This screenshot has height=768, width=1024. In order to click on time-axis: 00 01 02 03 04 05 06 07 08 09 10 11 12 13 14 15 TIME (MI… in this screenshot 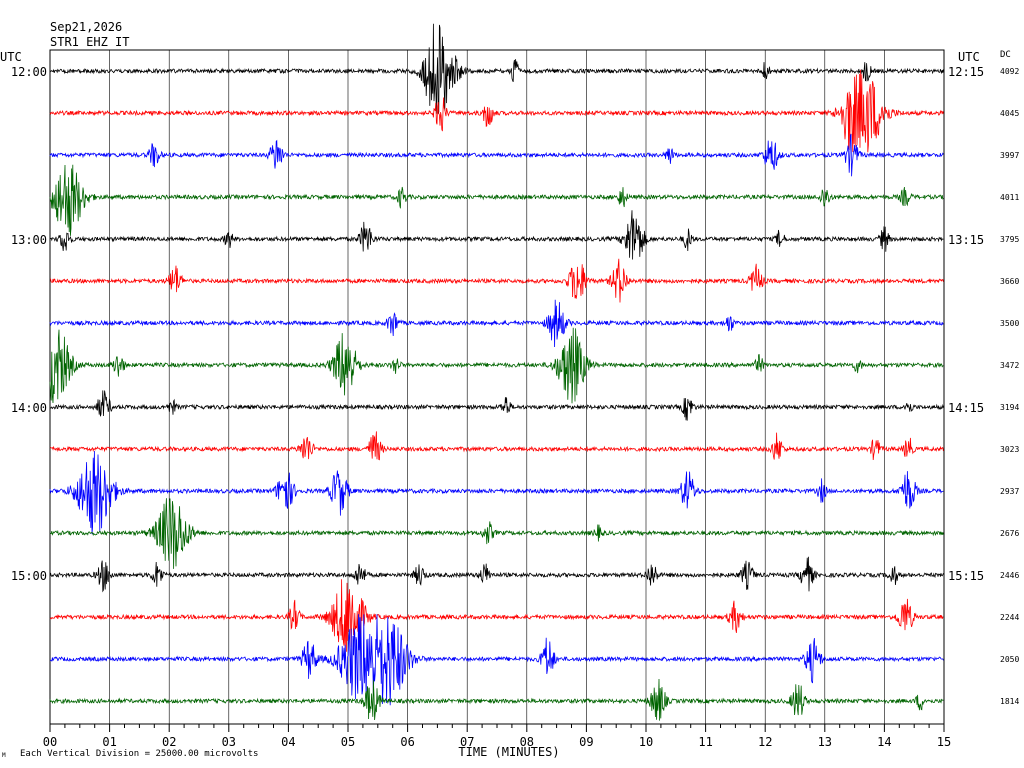, I will do `click(497, 741)`.